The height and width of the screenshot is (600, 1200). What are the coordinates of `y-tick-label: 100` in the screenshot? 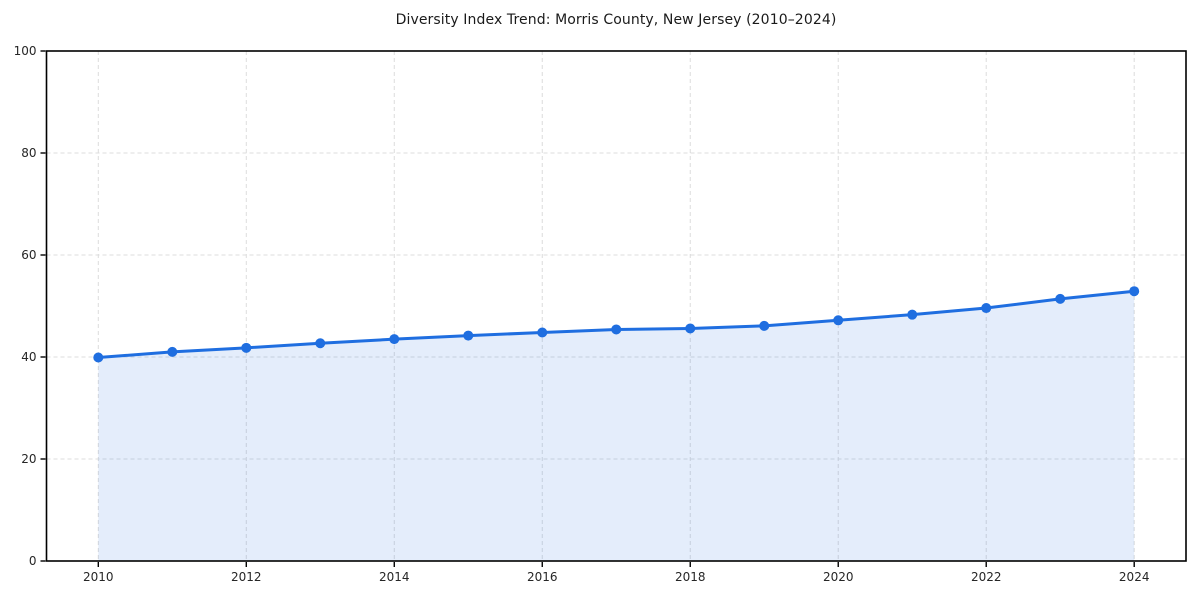 It's located at (25, 51).